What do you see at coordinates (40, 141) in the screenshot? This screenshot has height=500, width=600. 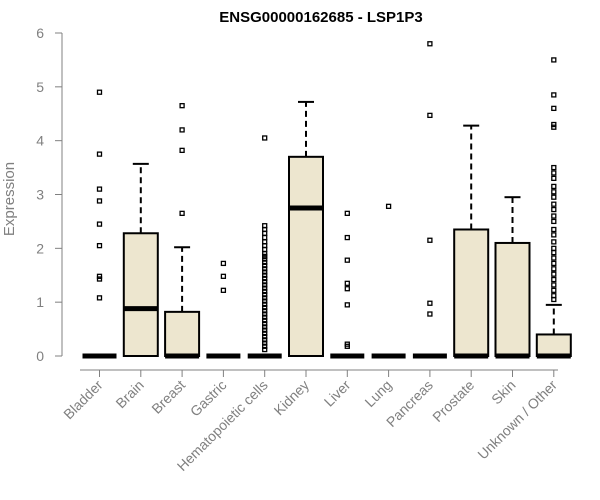 I see `y-tick-label: 4` at bounding box center [40, 141].